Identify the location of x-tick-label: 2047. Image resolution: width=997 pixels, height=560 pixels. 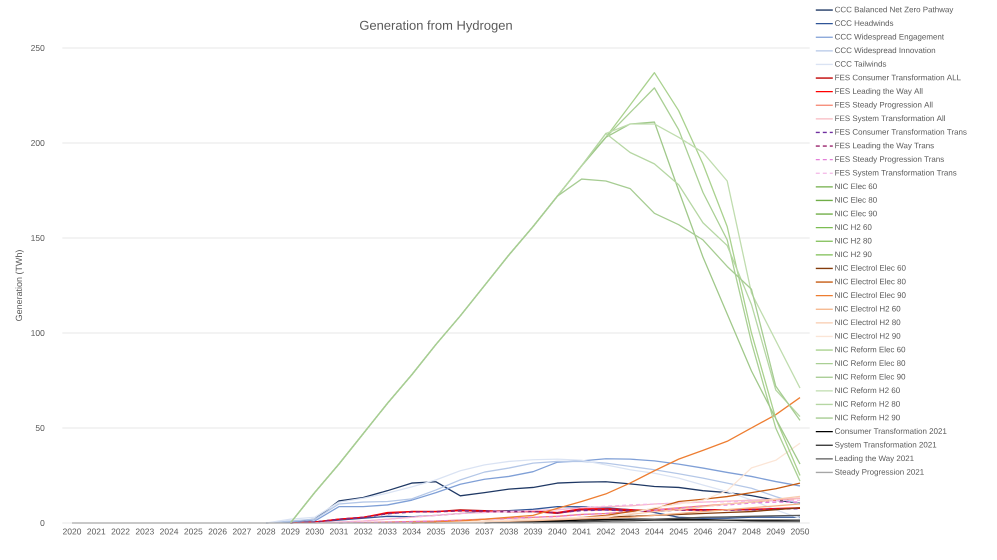
(727, 531).